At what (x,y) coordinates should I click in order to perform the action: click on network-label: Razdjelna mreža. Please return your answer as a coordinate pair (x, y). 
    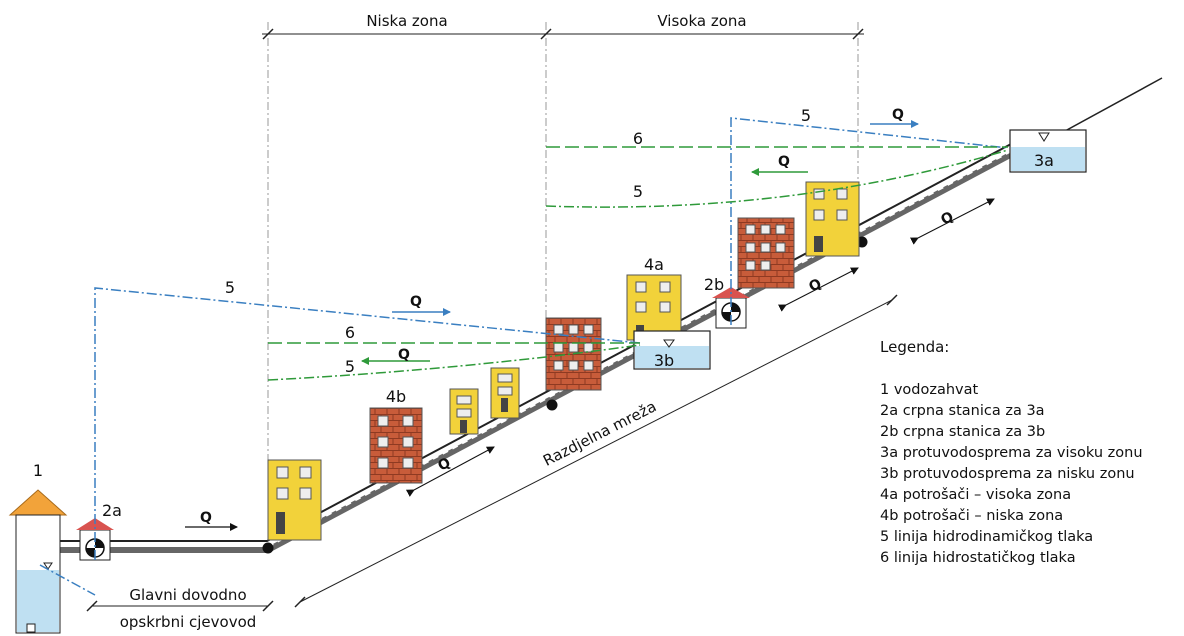
    Looking at the image, I should click on (599, 433).